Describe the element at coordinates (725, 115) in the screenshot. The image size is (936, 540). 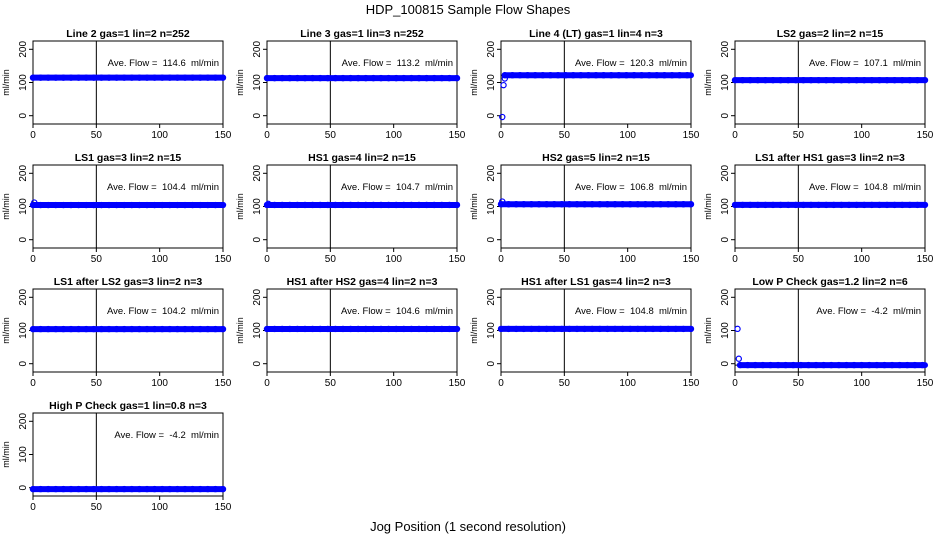
I see `panel-4-ytick-label: 0` at that location.